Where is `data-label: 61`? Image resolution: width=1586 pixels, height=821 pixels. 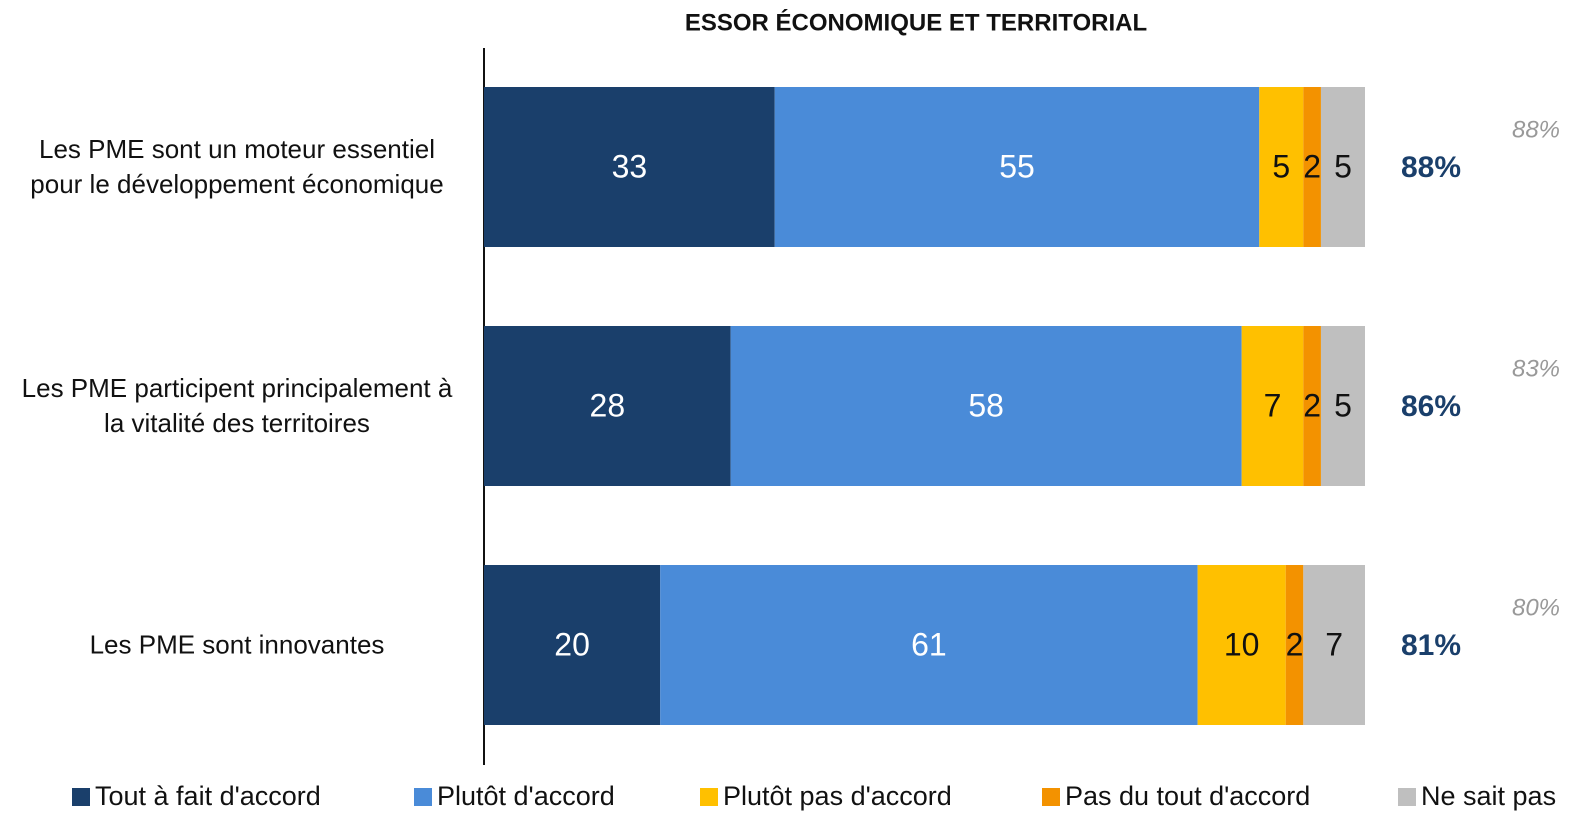
data-label: 61 is located at coordinates (929, 644).